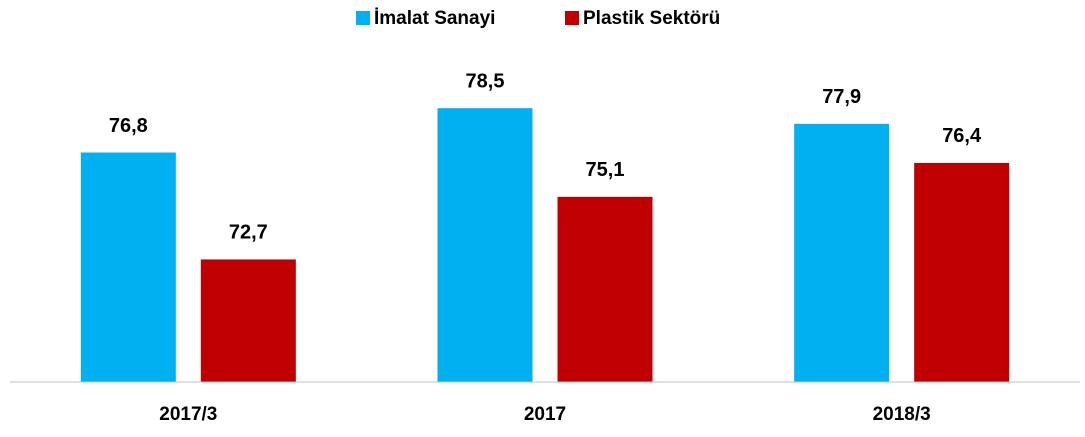 The height and width of the screenshot is (437, 1085). I want to click on value-label: 78,5, so click(485, 81).